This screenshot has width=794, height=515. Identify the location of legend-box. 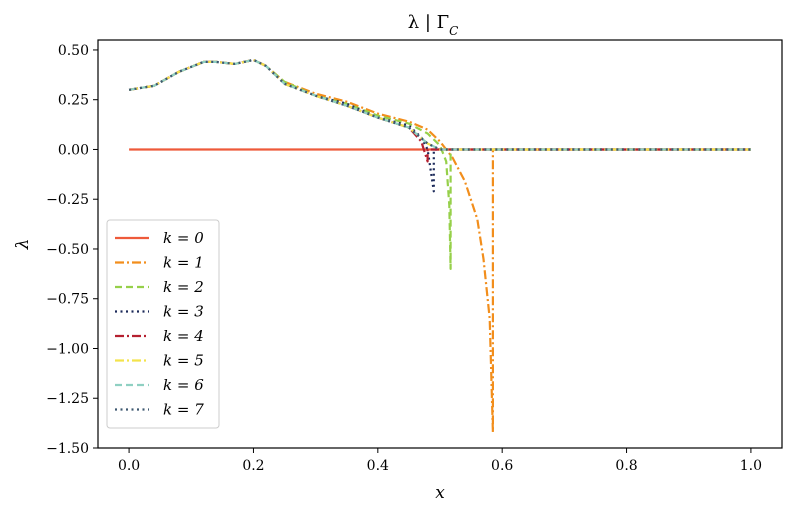
(163, 324).